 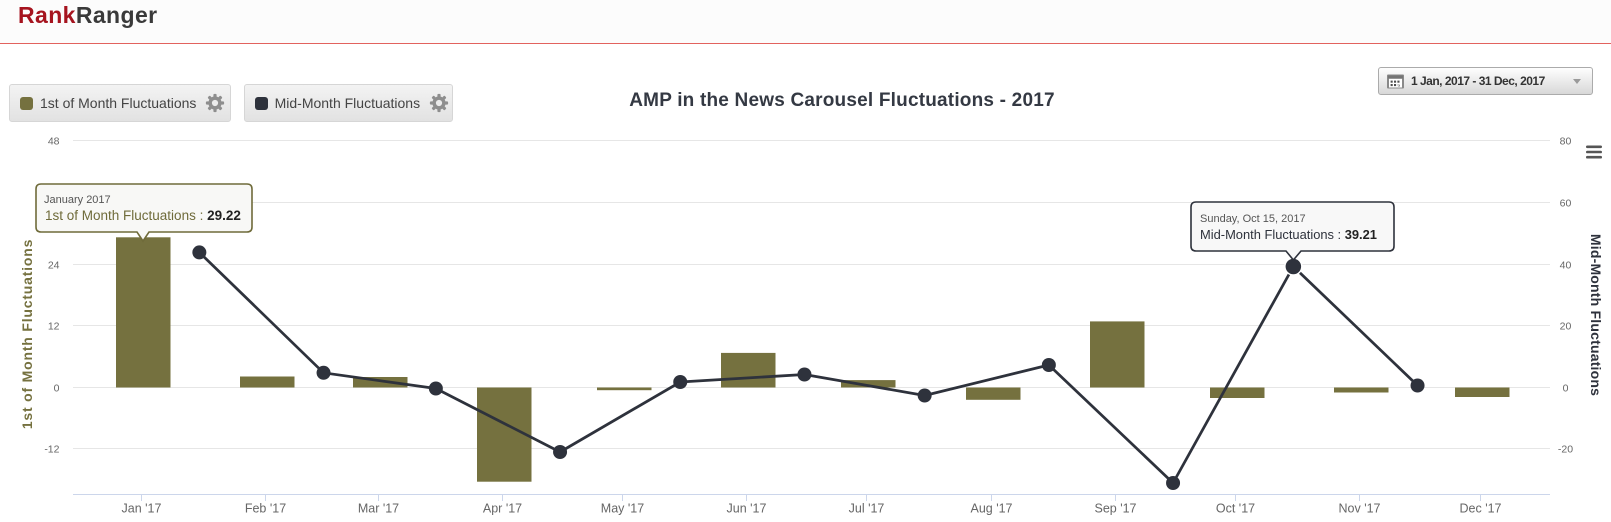 I want to click on svg-text: January 2017, so click(x=77, y=200).